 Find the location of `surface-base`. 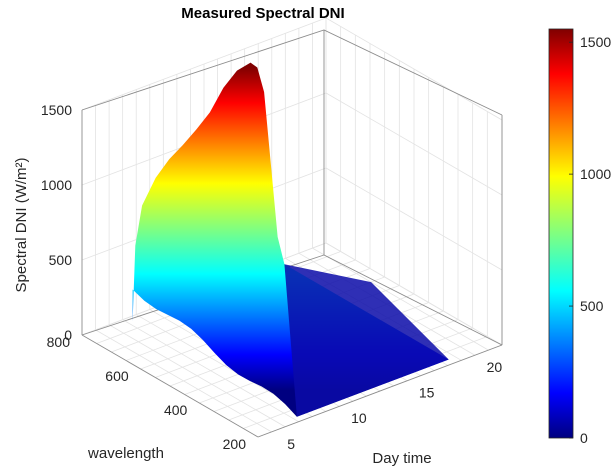

surface-base is located at coordinates (366, 340).